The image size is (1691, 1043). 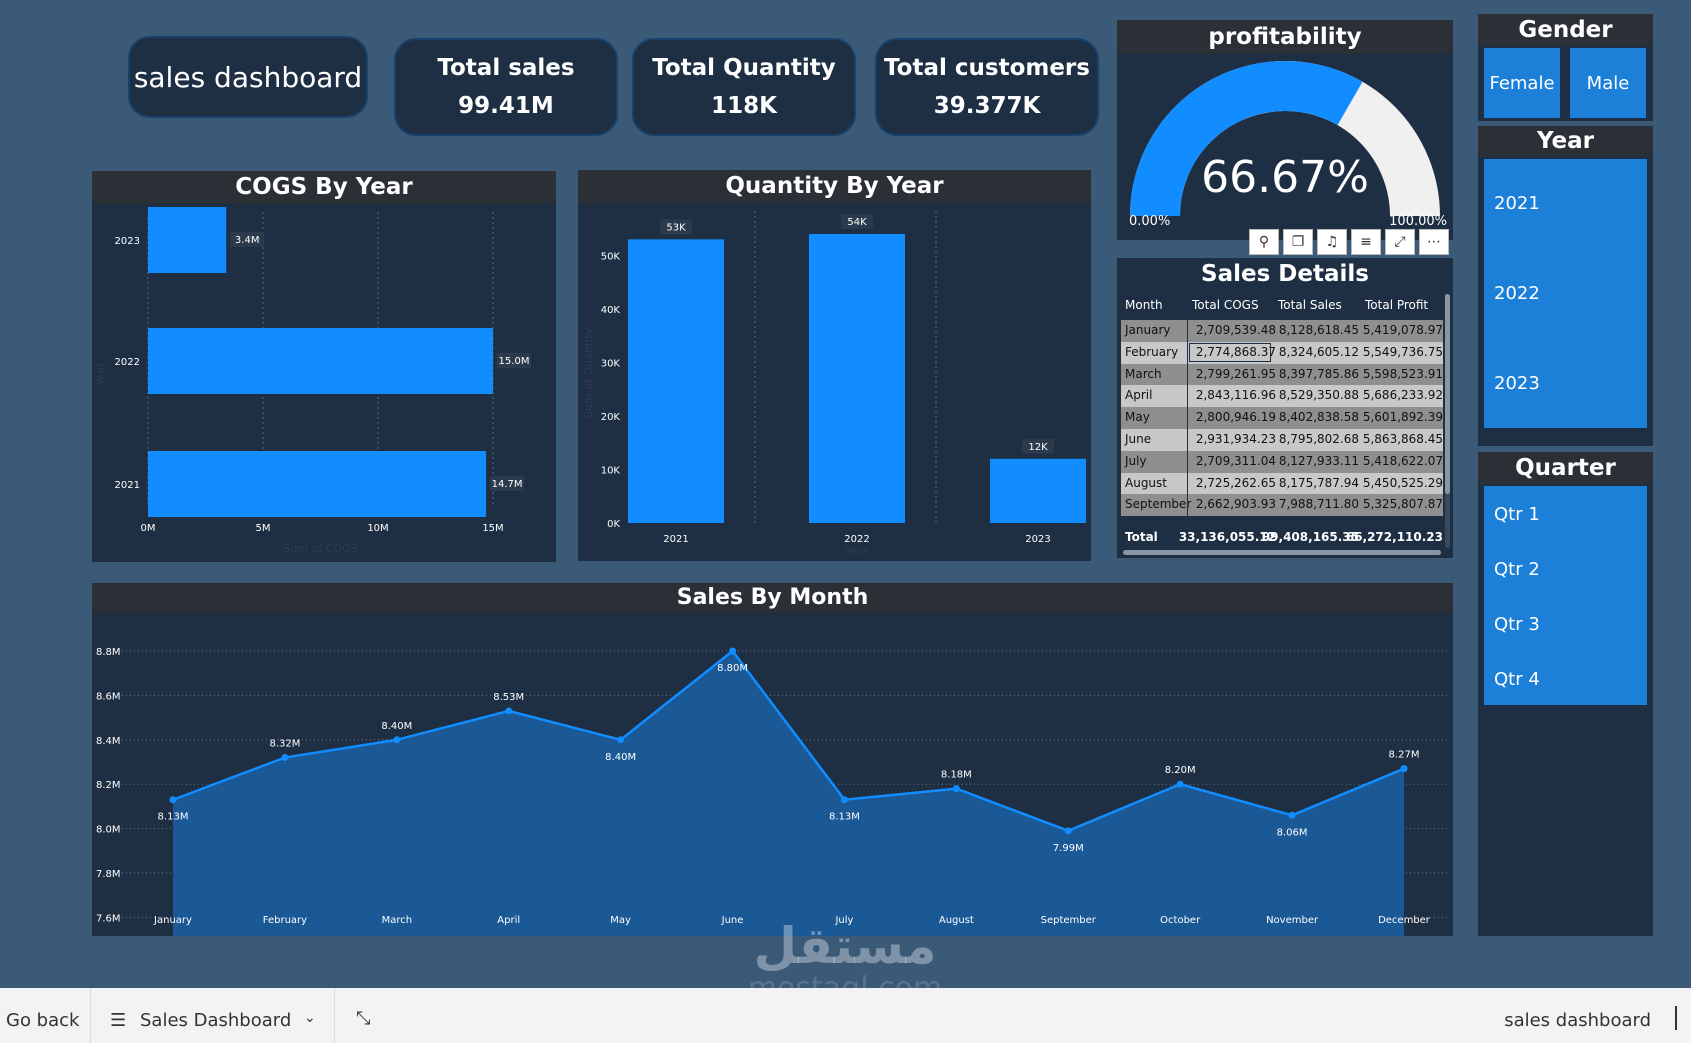 What do you see at coordinates (1152, 351) in the screenshot?
I see `table-cell: February` at bounding box center [1152, 351].